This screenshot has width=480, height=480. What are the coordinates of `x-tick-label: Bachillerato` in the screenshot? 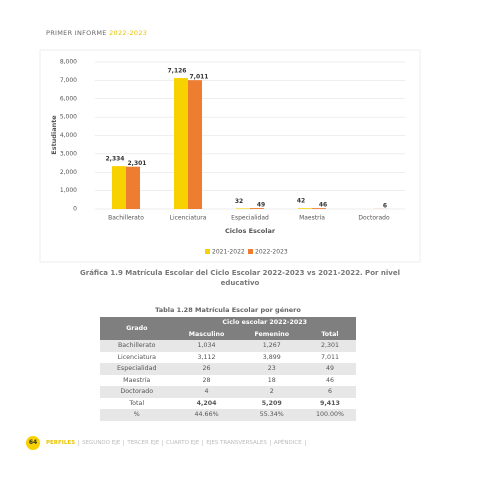 It's located at (126, 218).